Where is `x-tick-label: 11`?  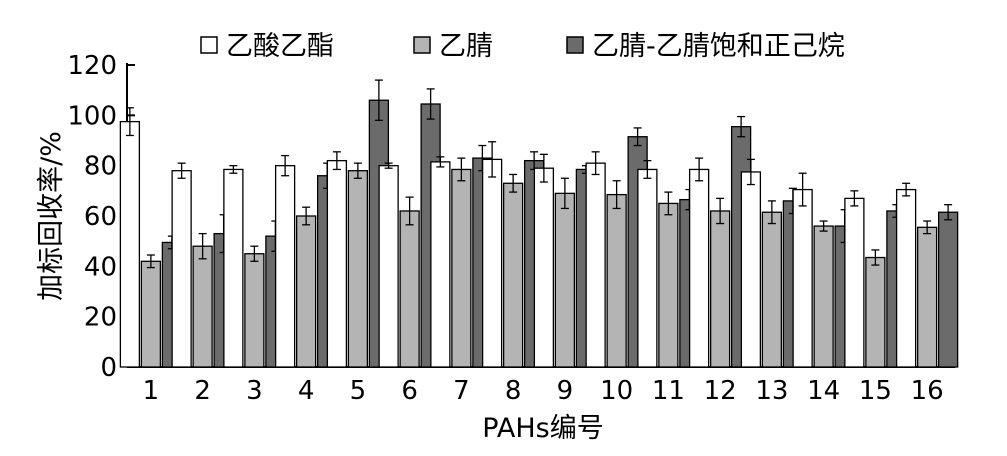 x-tick-label: 11 is located at coordinates (668, 391).